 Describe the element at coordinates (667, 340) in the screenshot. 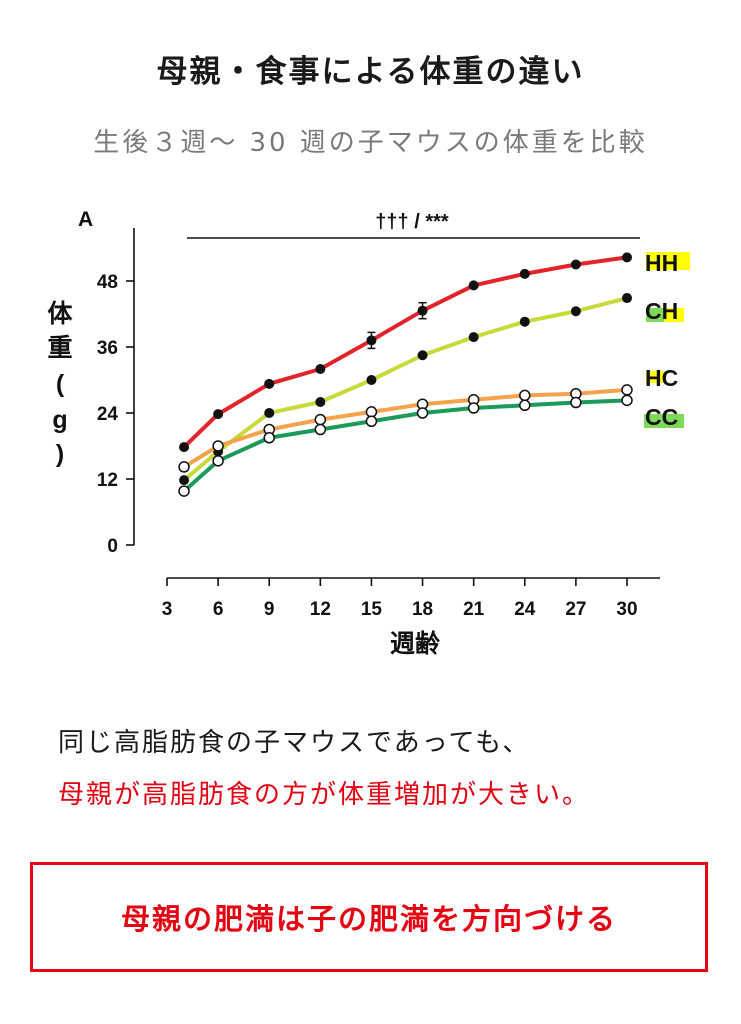

I see `series-labels: HH CH HC CC` at that location.